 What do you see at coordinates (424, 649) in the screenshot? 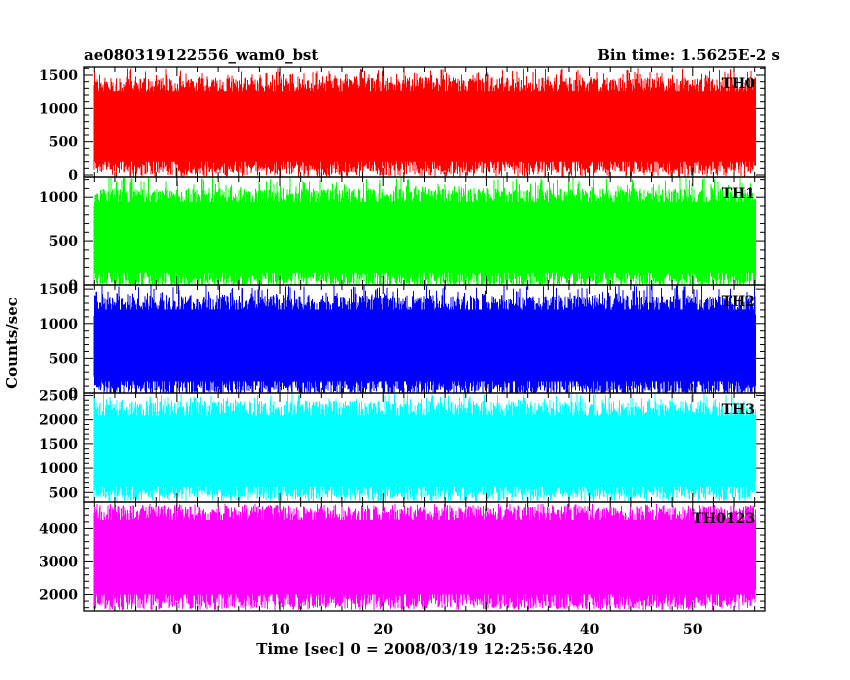
I see `x-axis-label: Time [sec] 0 = 2008/03/19 12:25:56.420` at bounding box center [424, 649].